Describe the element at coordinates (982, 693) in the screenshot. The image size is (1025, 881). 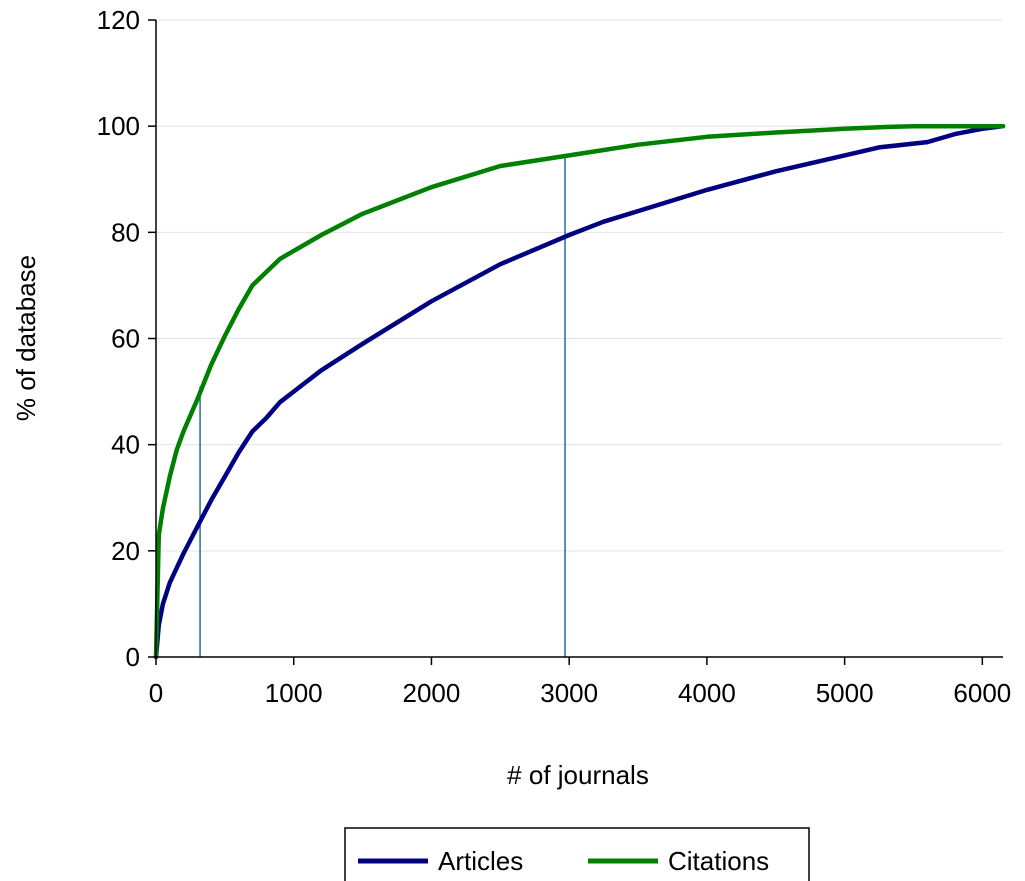
I see `x-tick-label: 6000` at that location.